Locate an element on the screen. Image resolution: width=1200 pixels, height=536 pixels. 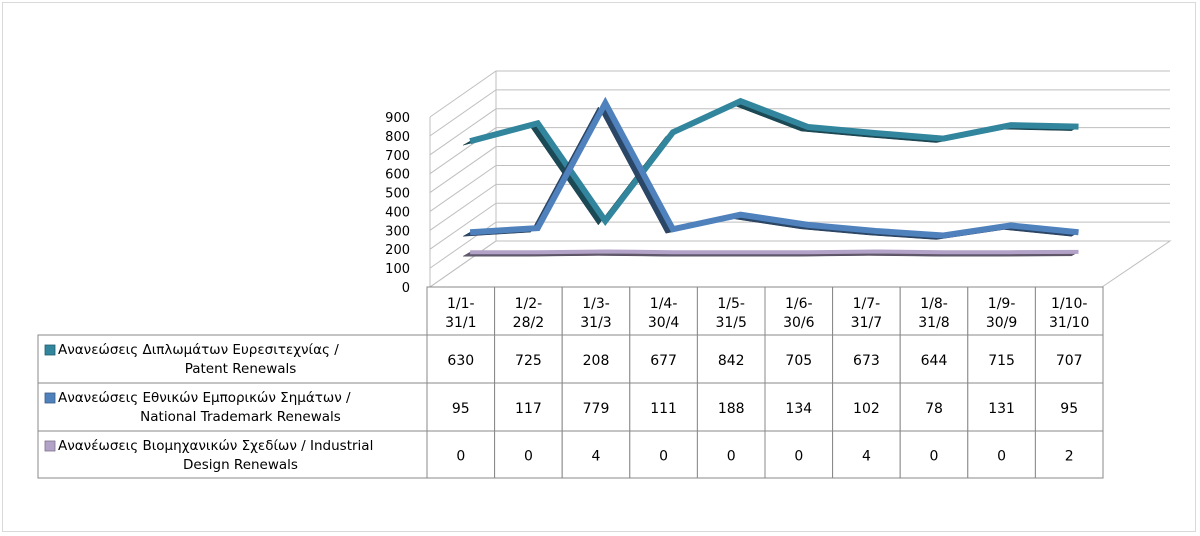
category-label: 1/5- is located at coordinates (731, 304).